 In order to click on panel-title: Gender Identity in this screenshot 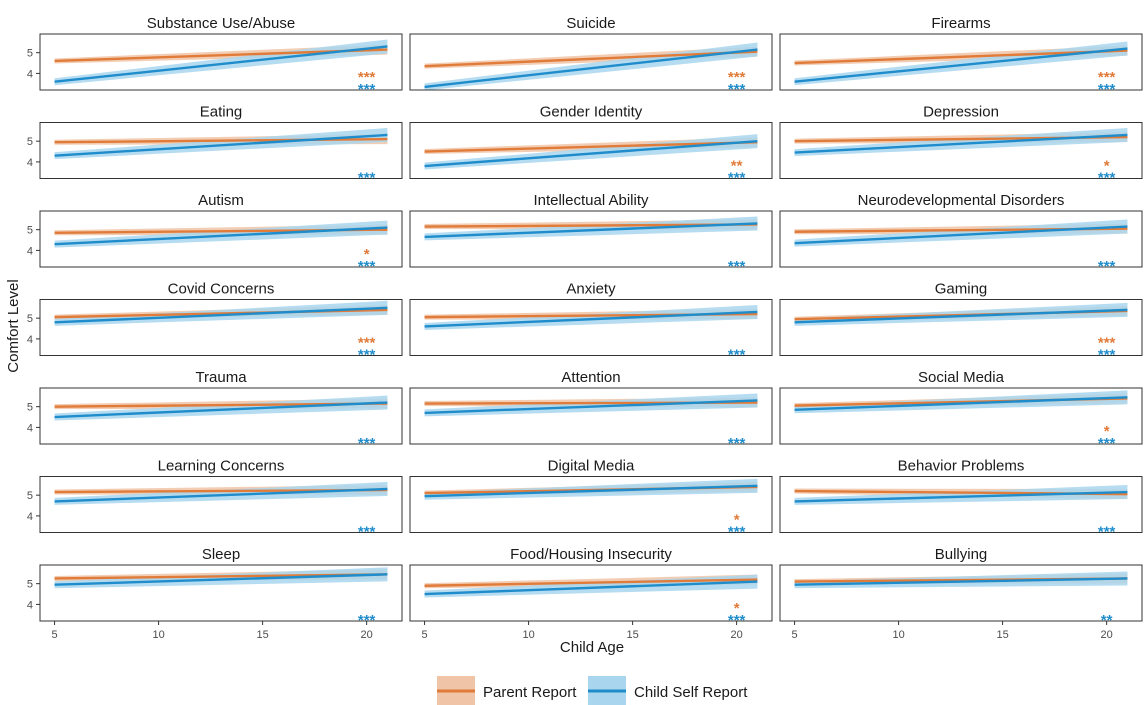, I will do `click(591, 112)`.